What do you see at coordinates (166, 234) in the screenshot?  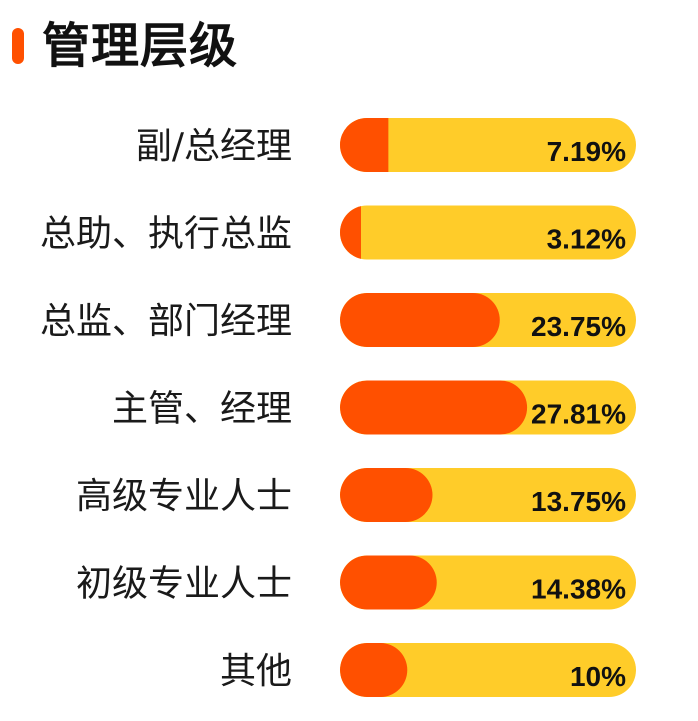 I see `category-label: 总助、执行总监` at bounding box center [166, 234].